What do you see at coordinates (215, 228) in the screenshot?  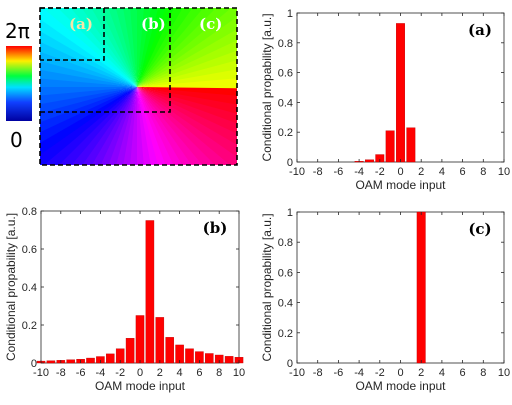 I see `panel-label: (b)` at bounding box center [215, 228].